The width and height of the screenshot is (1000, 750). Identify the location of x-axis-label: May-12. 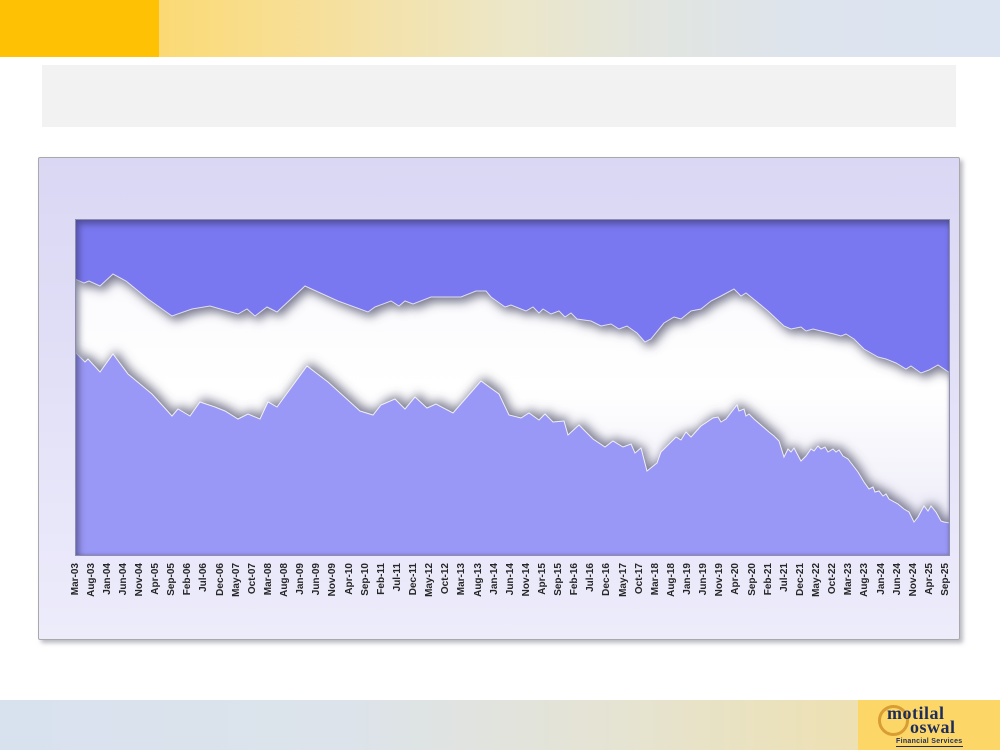
(430, 580).